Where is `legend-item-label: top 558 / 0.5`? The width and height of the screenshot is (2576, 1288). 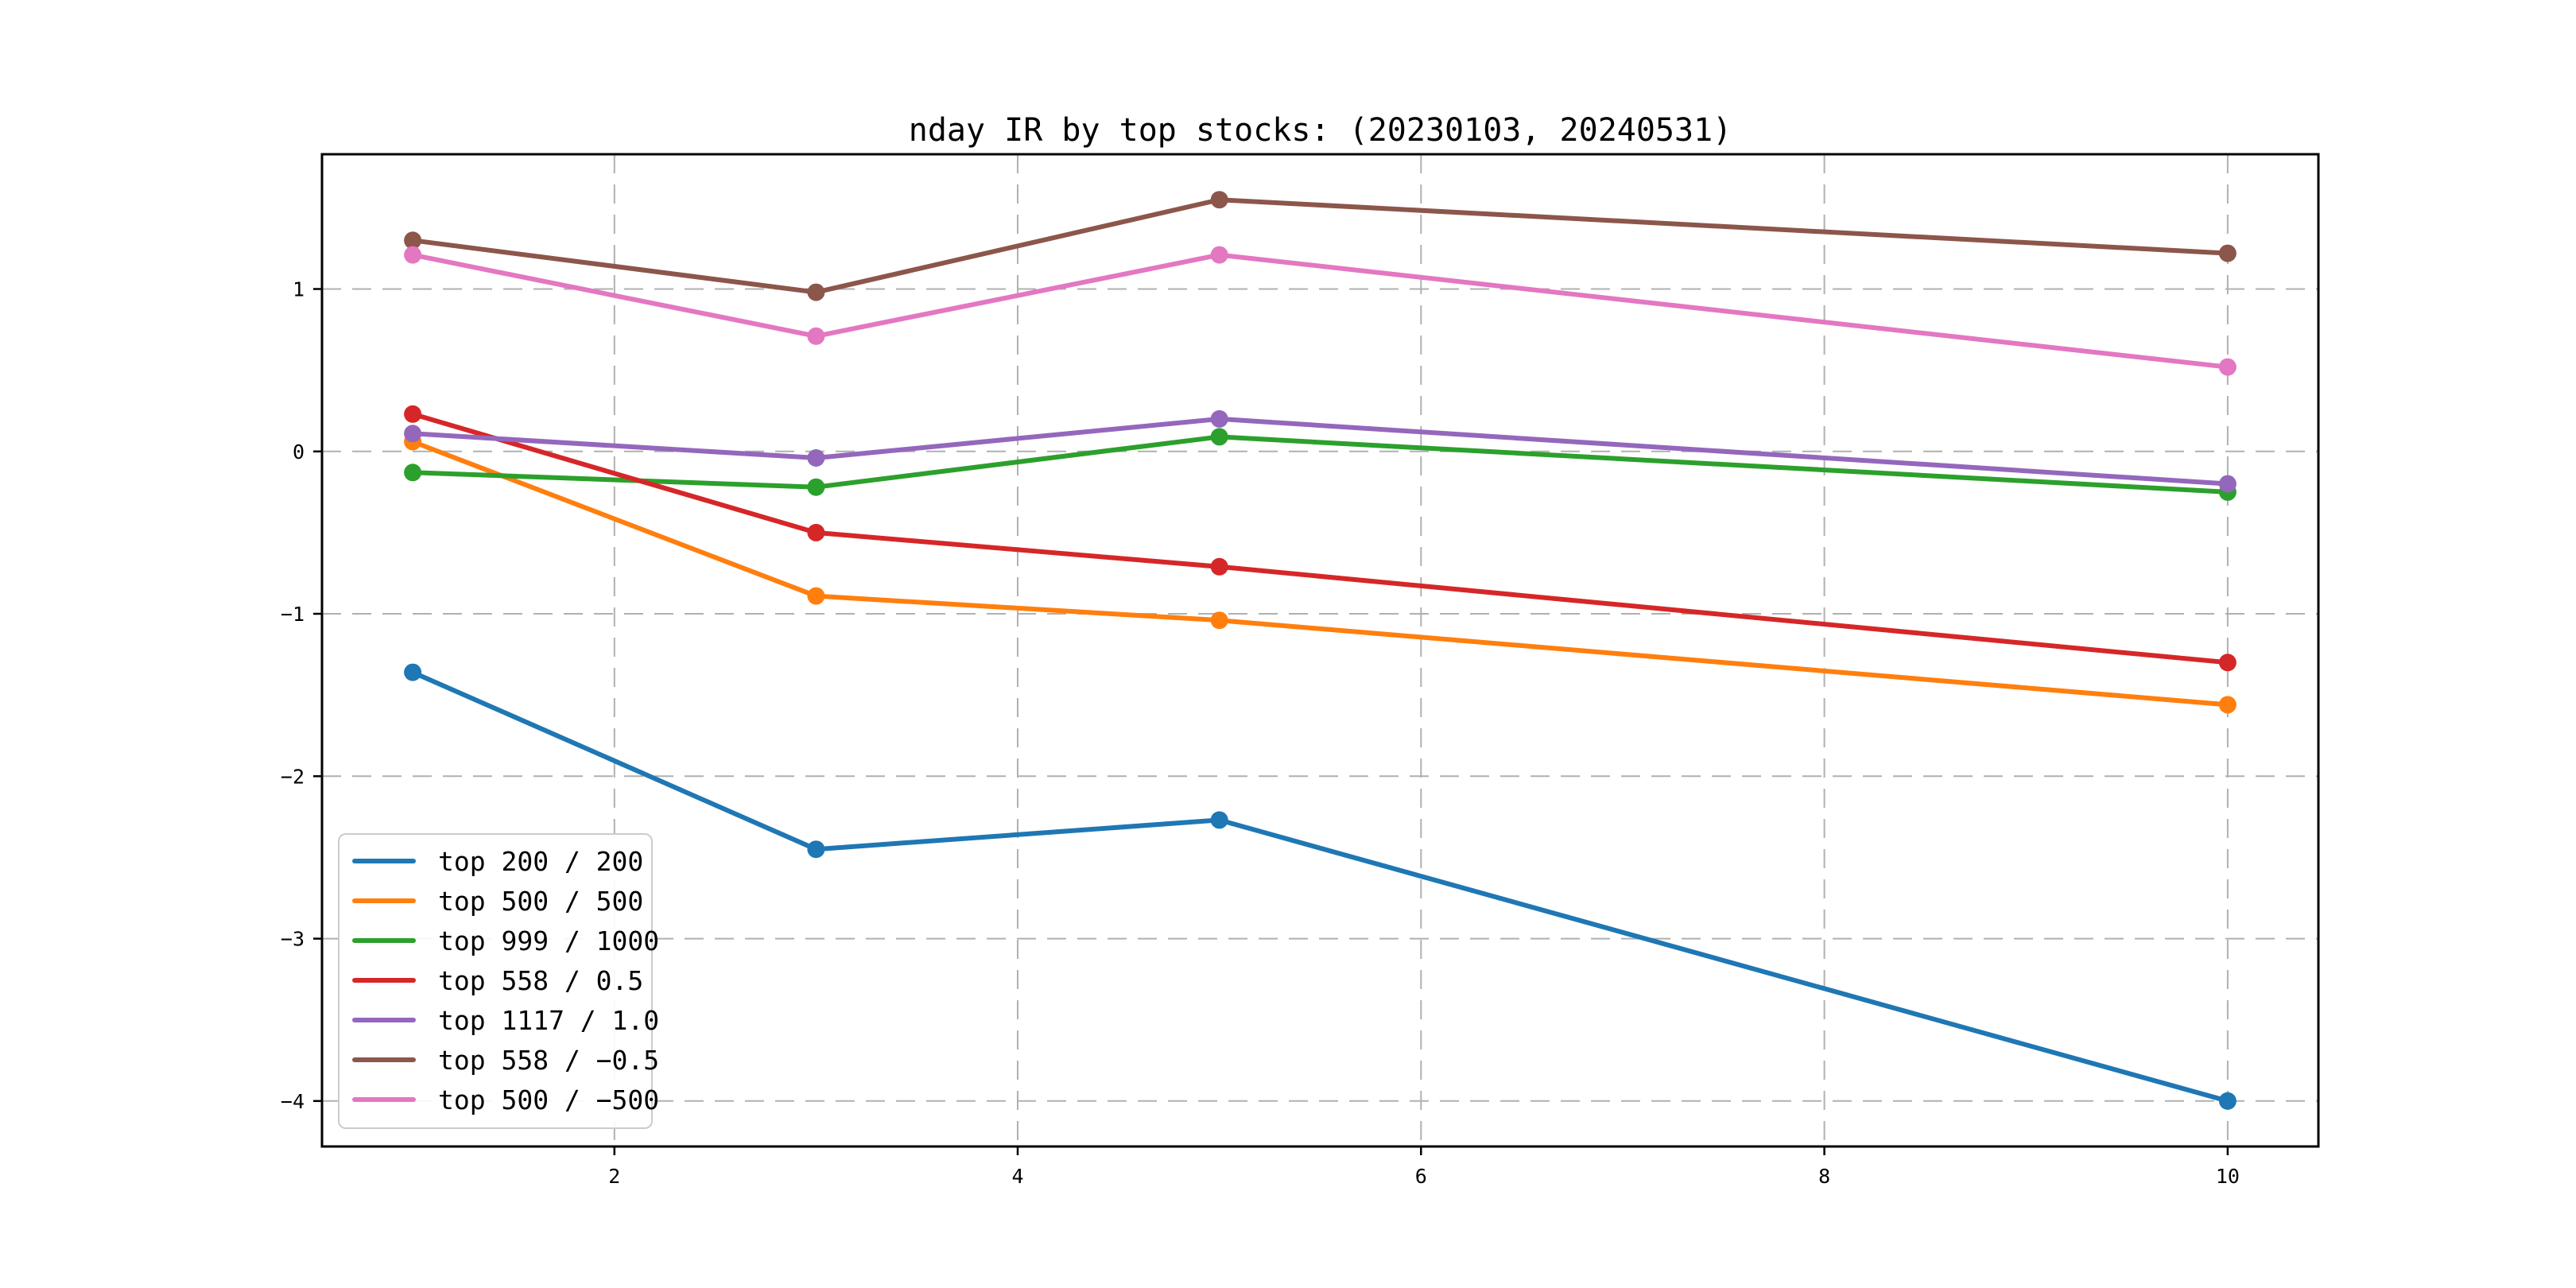 legend-item-label: top 558 / 0.5 is located at coordinates (541, 980).